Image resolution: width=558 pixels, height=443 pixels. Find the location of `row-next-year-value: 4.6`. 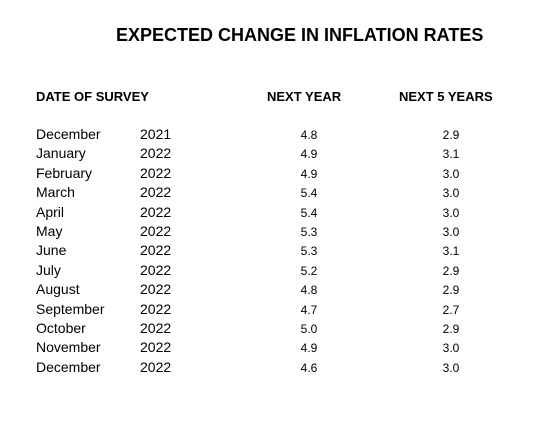

row-next-year-value: 4.6 is located at coordinates (309, 367).